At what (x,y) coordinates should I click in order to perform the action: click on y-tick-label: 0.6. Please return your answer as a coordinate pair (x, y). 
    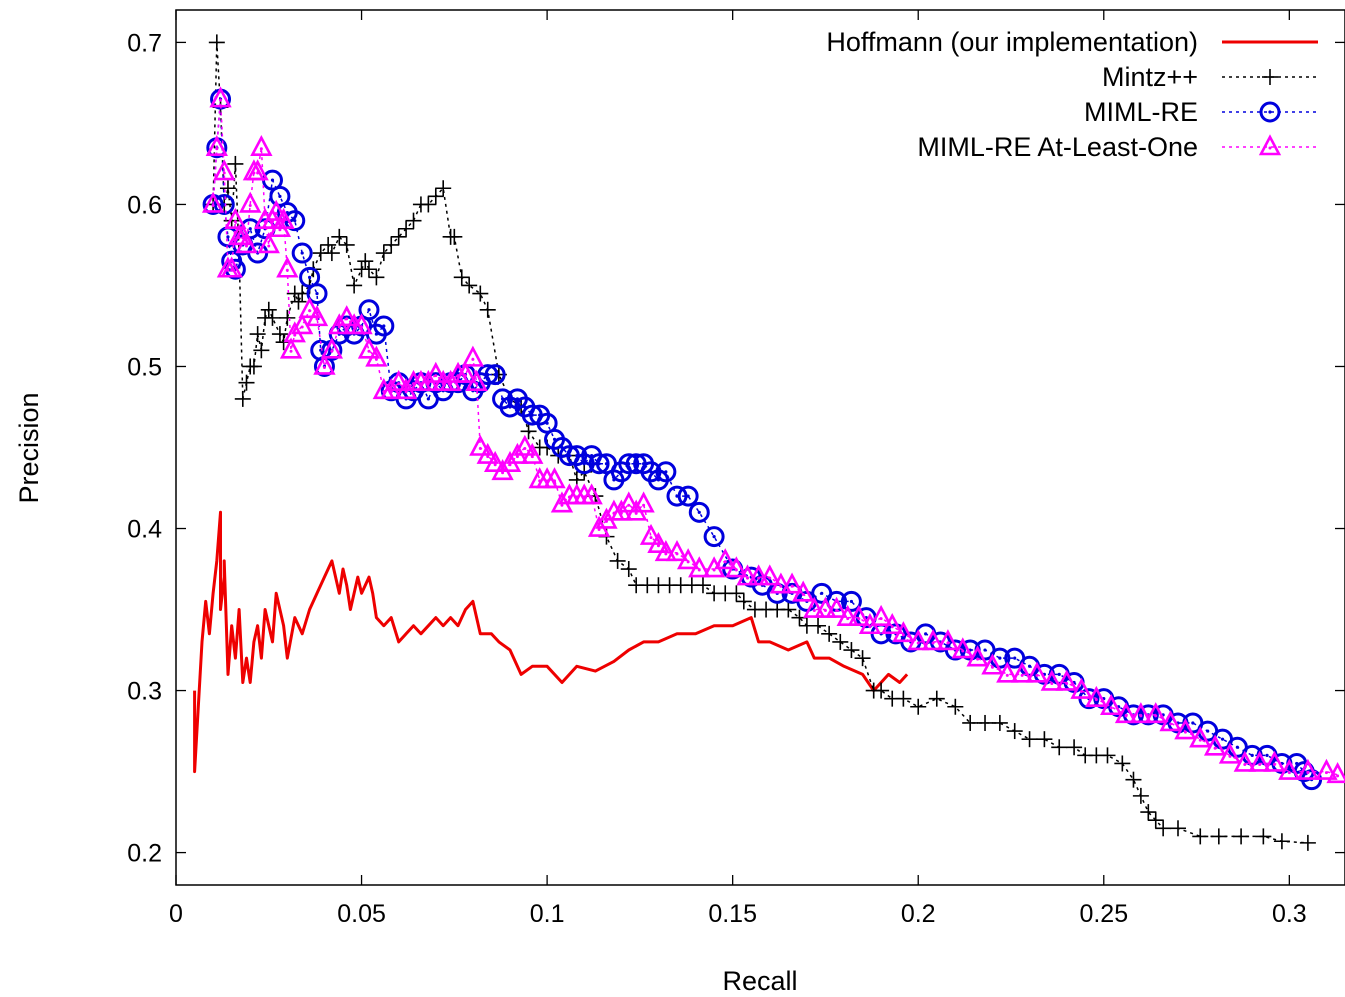
    Looking at the image, I should click on (144, 205).